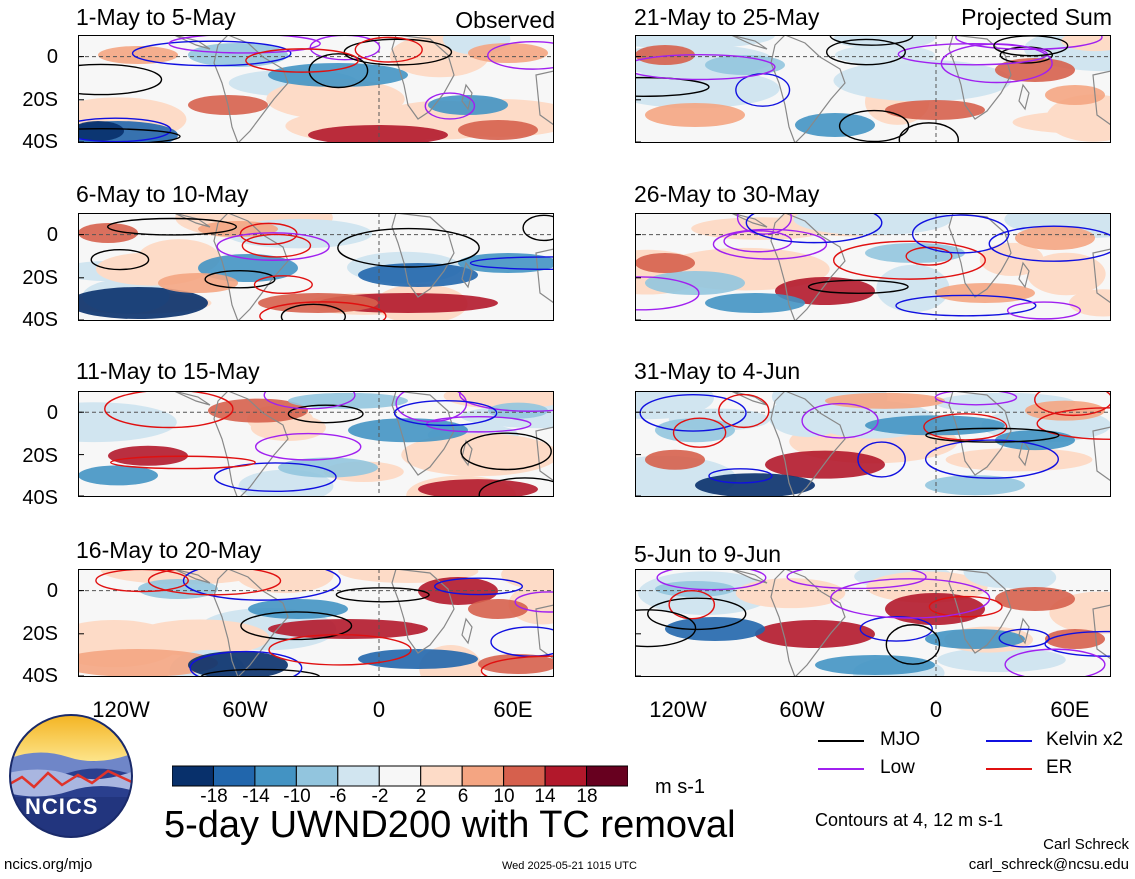  What do you see at coordinates (587, 796) in the screenshot?
I see `colorbar-label: 18` at bounding box center [587, 796].